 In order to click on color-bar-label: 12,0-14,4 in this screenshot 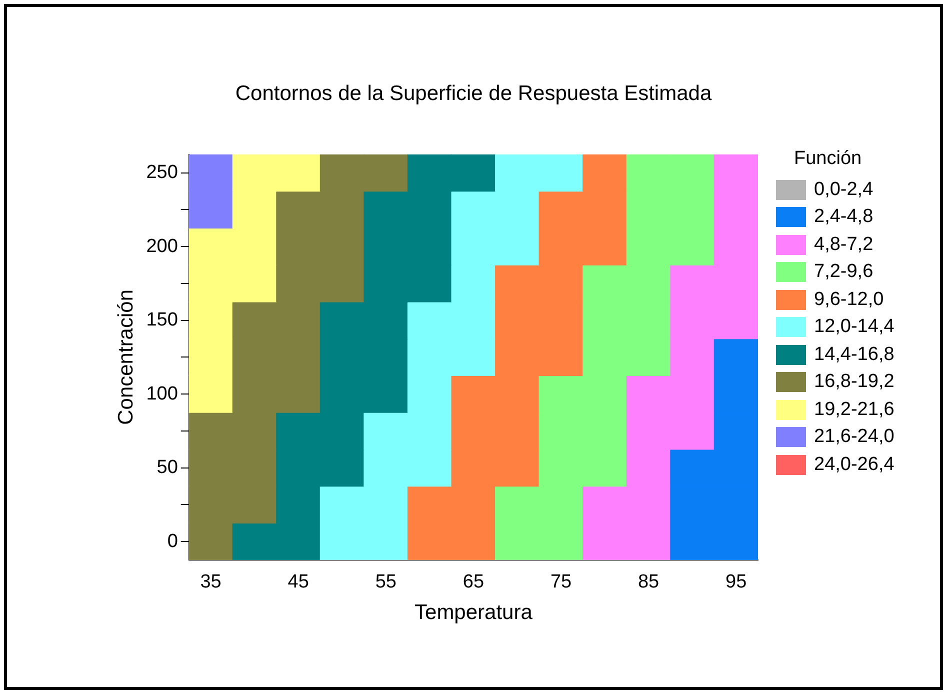, I will do `click(854, 327)`.